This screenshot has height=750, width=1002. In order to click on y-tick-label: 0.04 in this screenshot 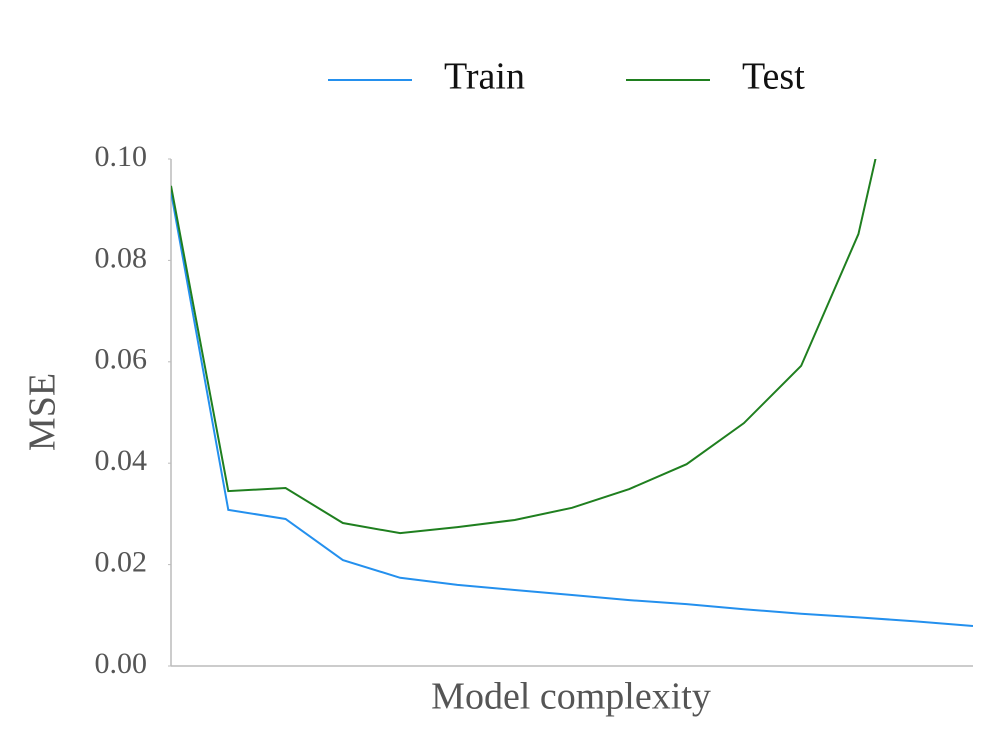, I will do `click(121, 460)`.